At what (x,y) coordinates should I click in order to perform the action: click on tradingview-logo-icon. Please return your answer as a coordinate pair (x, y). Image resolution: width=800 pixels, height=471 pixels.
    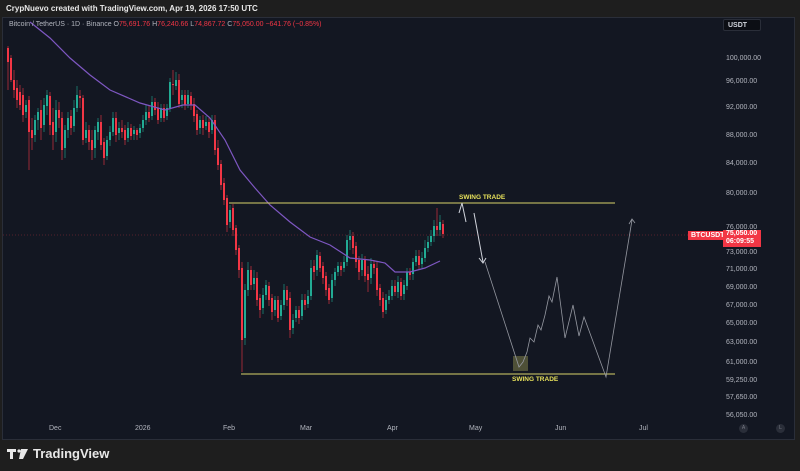
    Looking at the image, I should click on (17, 453).